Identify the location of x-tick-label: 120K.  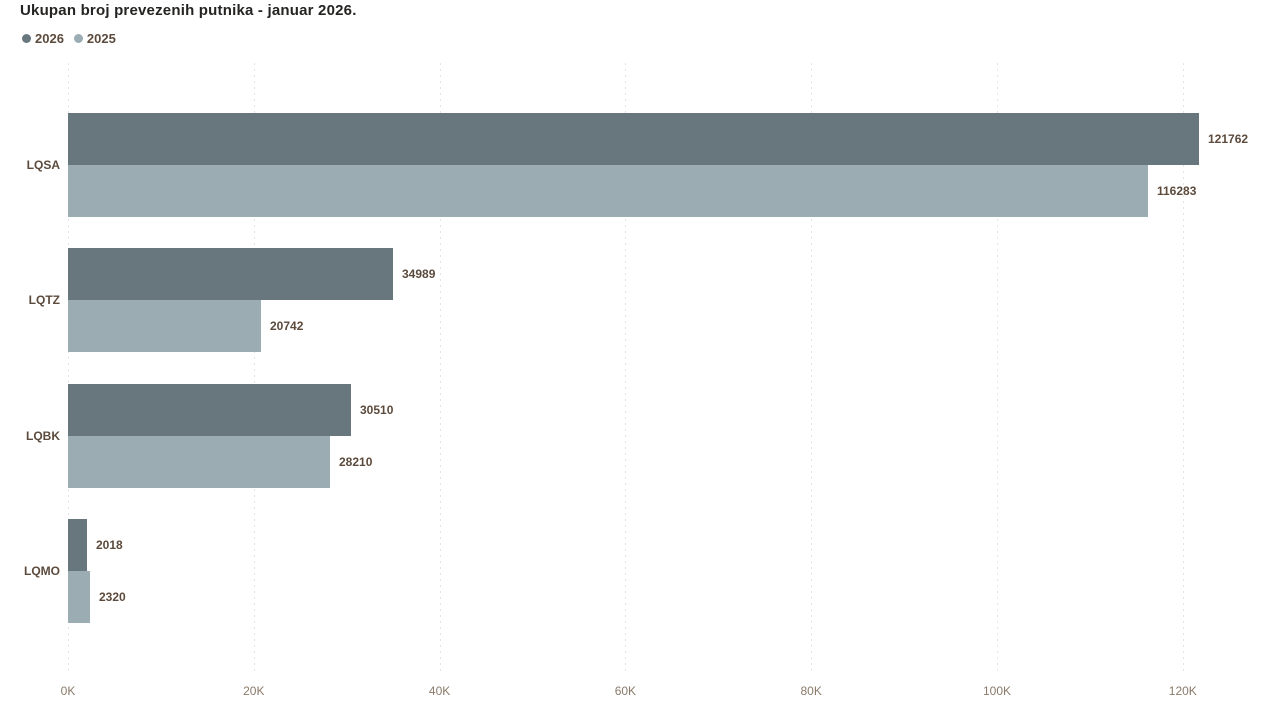
(1182, 691).